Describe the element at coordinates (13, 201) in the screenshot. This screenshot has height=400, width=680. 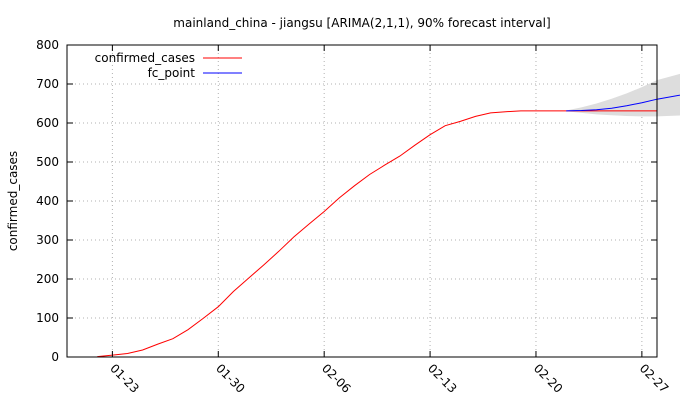
I see `y-axis-label: confirmed_cases` at that location.